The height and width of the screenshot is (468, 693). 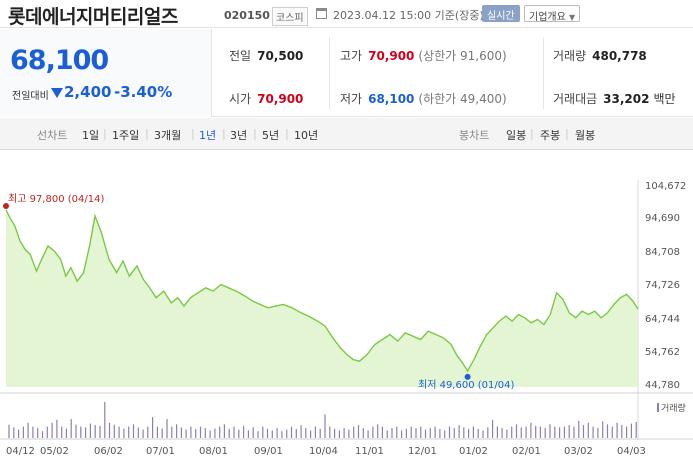 I want to click on stat-divider, so click(x=329, y=73).